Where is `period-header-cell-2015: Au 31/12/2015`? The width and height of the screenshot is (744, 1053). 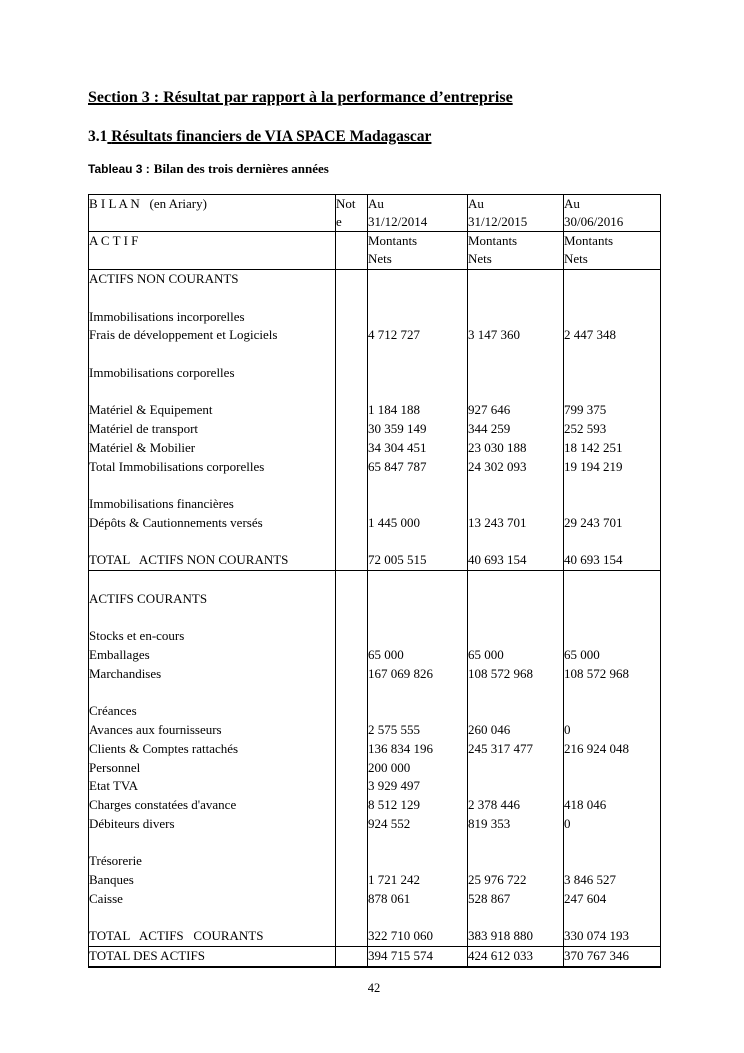 period-header-cell-2015: Au 31/12/2015 is located at coordinates (515, 213).